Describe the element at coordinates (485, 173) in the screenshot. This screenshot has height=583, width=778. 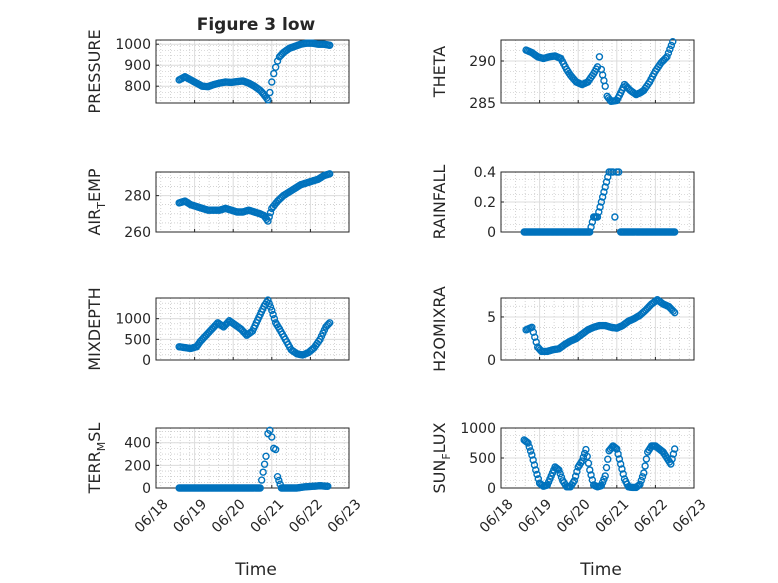
I see `y-tick-label: 0.4` at that location.